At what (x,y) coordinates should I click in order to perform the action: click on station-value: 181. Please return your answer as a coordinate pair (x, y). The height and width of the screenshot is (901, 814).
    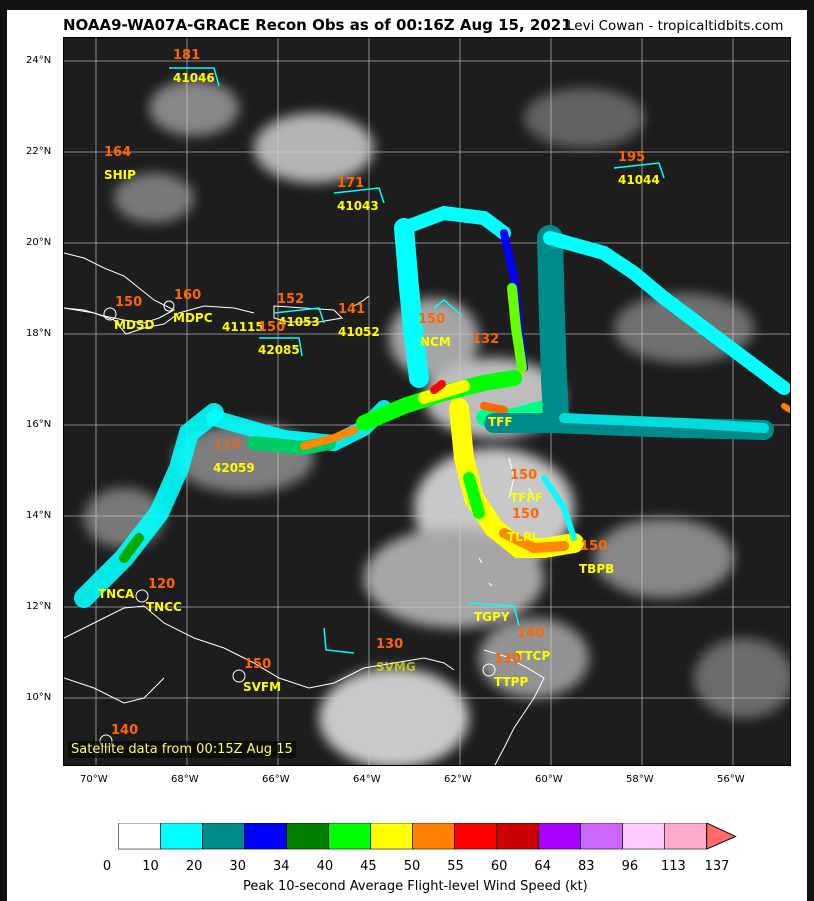
    Looking at the image, I should click on (187, 55).